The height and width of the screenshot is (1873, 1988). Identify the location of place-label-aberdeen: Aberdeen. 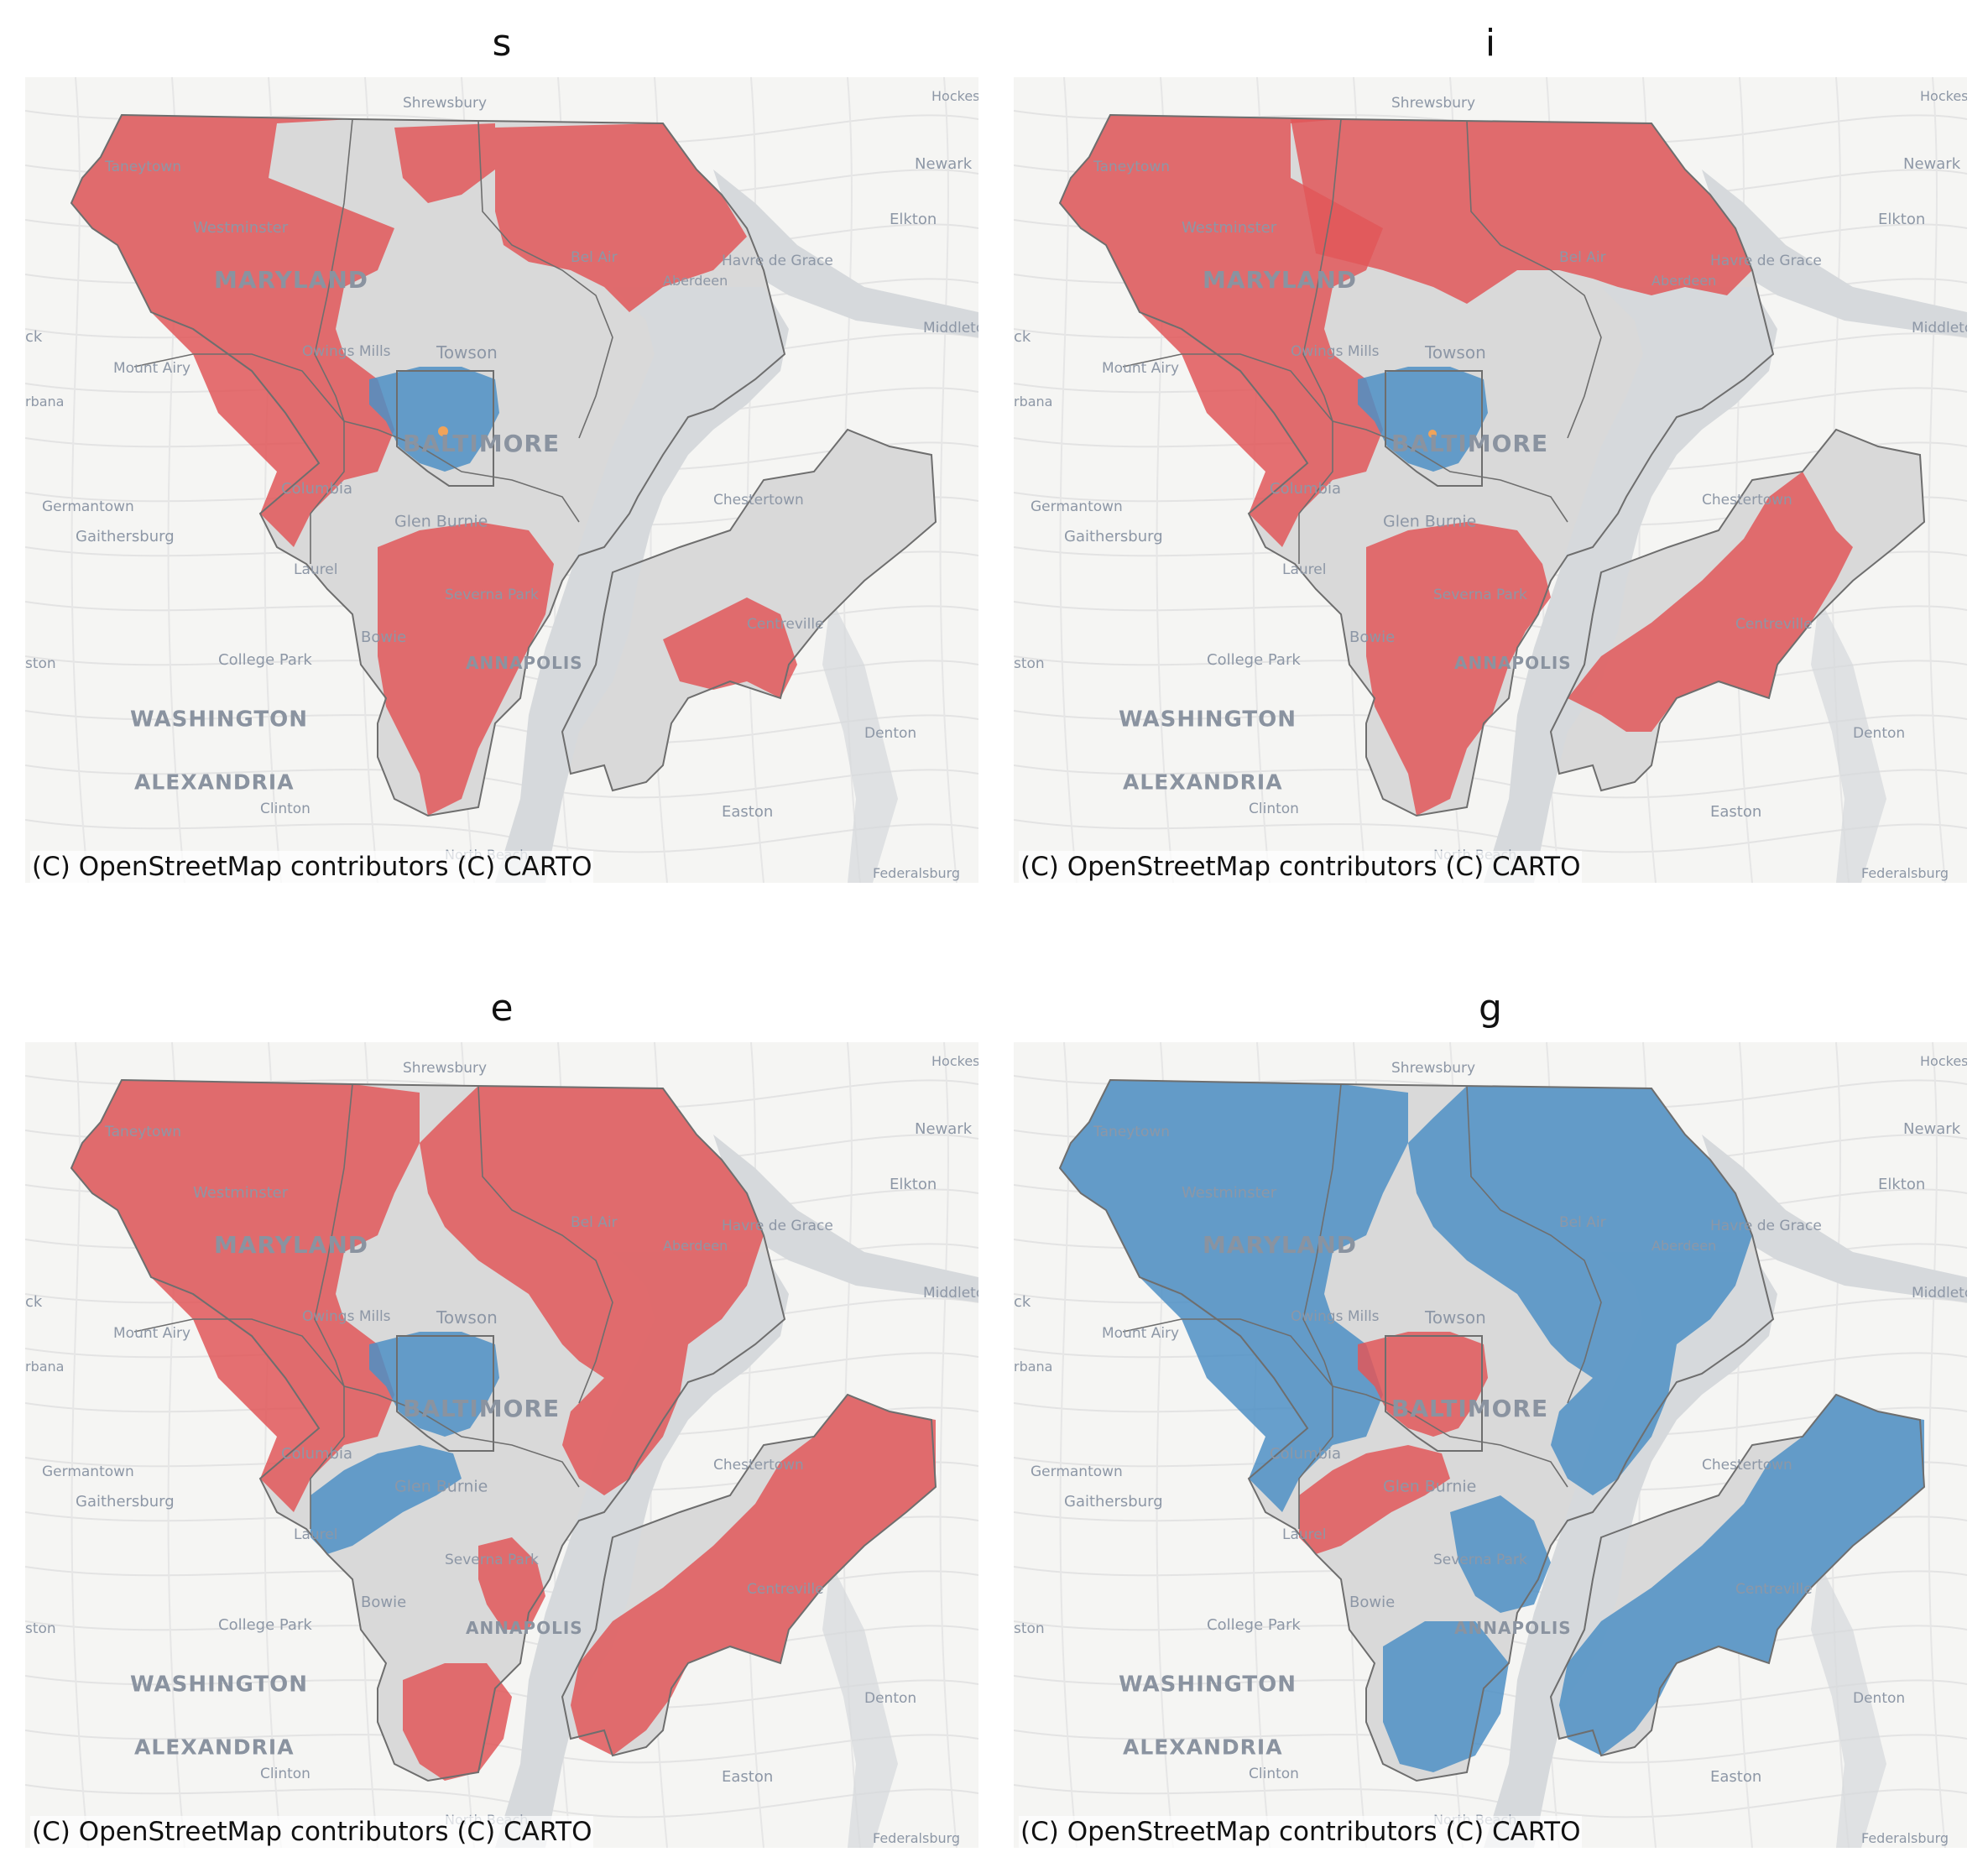
(1683, 1246).